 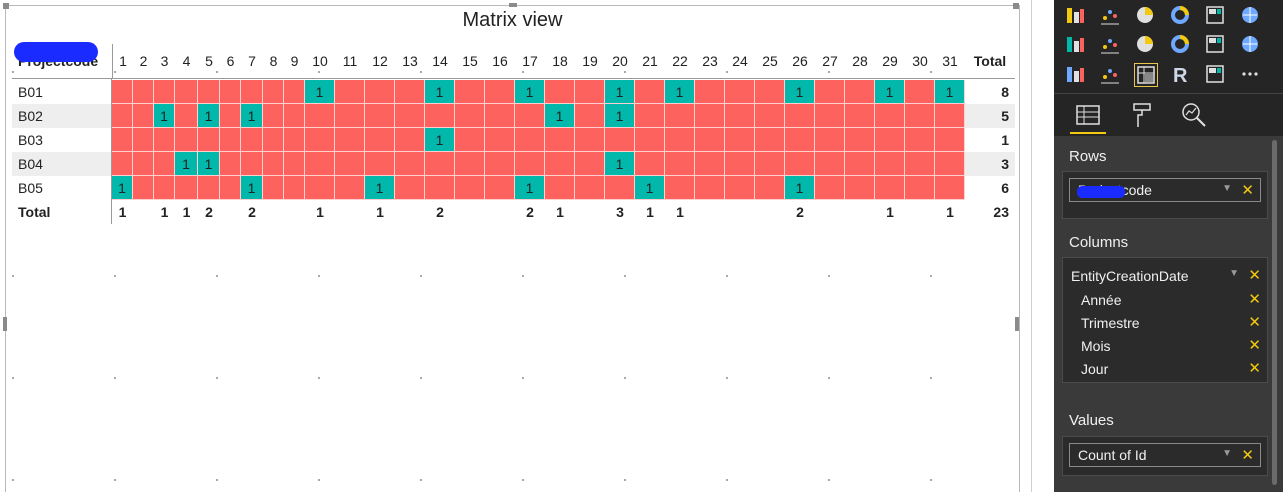 What do you see at coordinates (6, 6) in the screenshot?
I see `resize-handle-top-left` at bounding box center [6, 6].